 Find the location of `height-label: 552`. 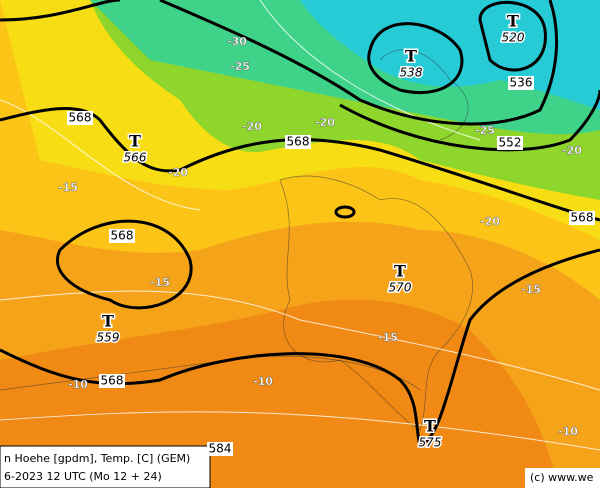

height-label: 552 is located at coordinates (510, 143).